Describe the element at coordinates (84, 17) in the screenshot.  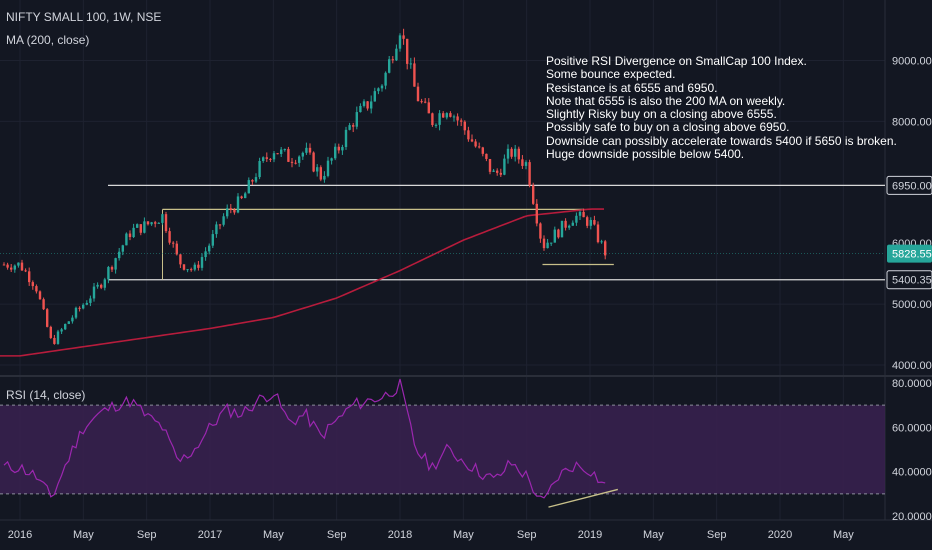
I see `symbol-title: NIFTY SMALL 100, 1W, NSE` at that location.